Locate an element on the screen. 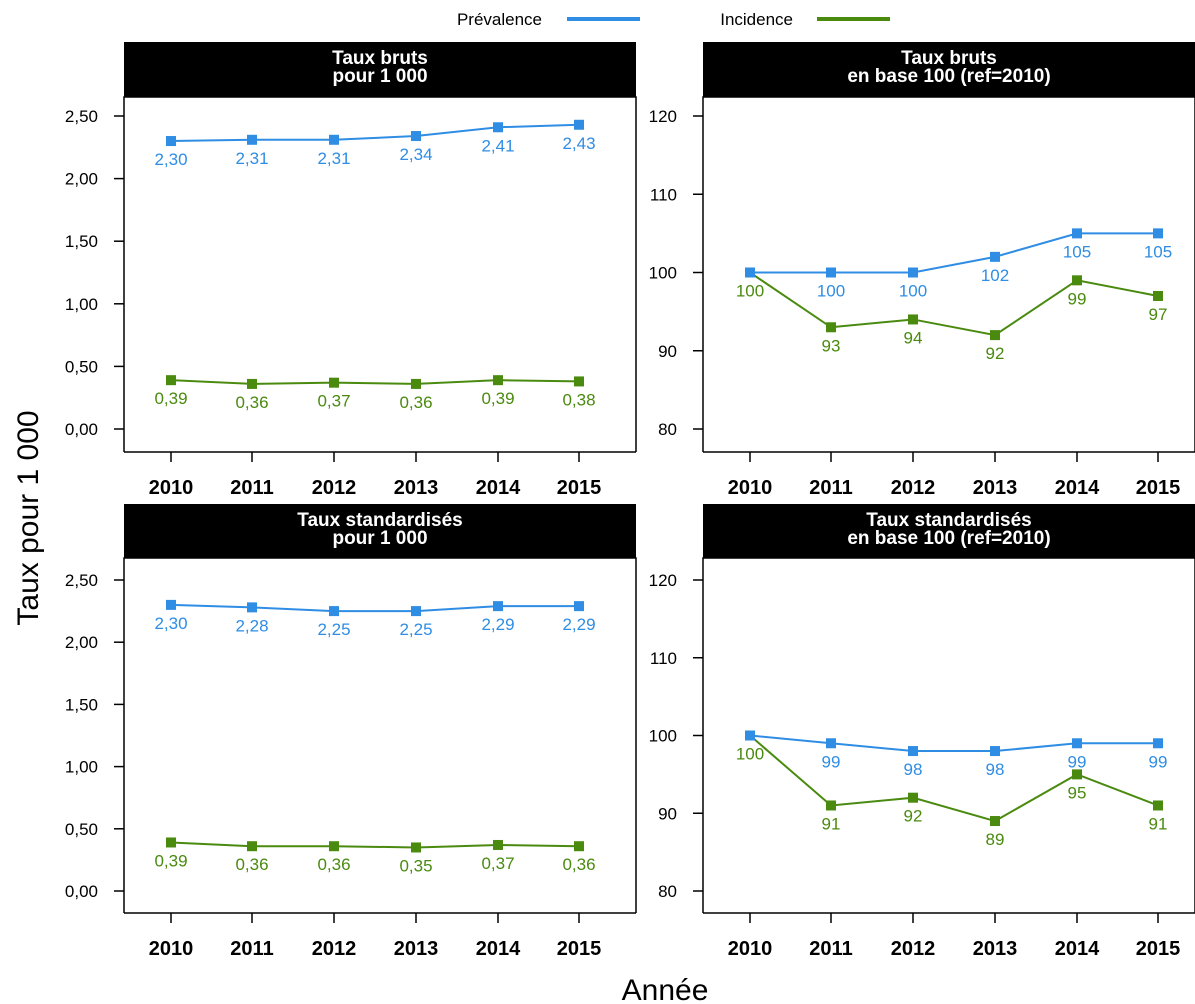 The height and width of the screenshot is (1004, 1195). y-tick-label: 80 is located at coordinates (667, 429).